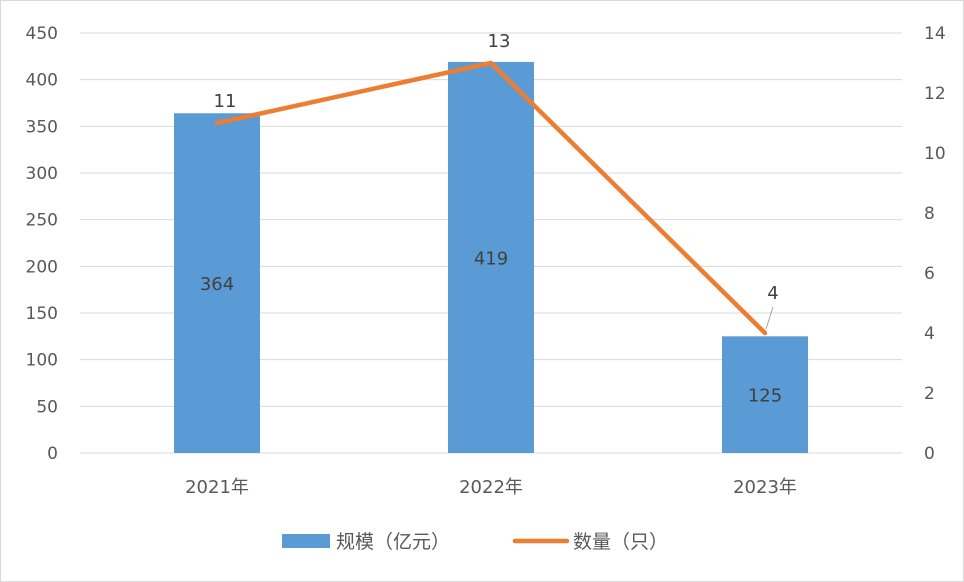 This screenshot has width=964, height=582. I want to click on right-tick-label: 10, so click(935, 154).